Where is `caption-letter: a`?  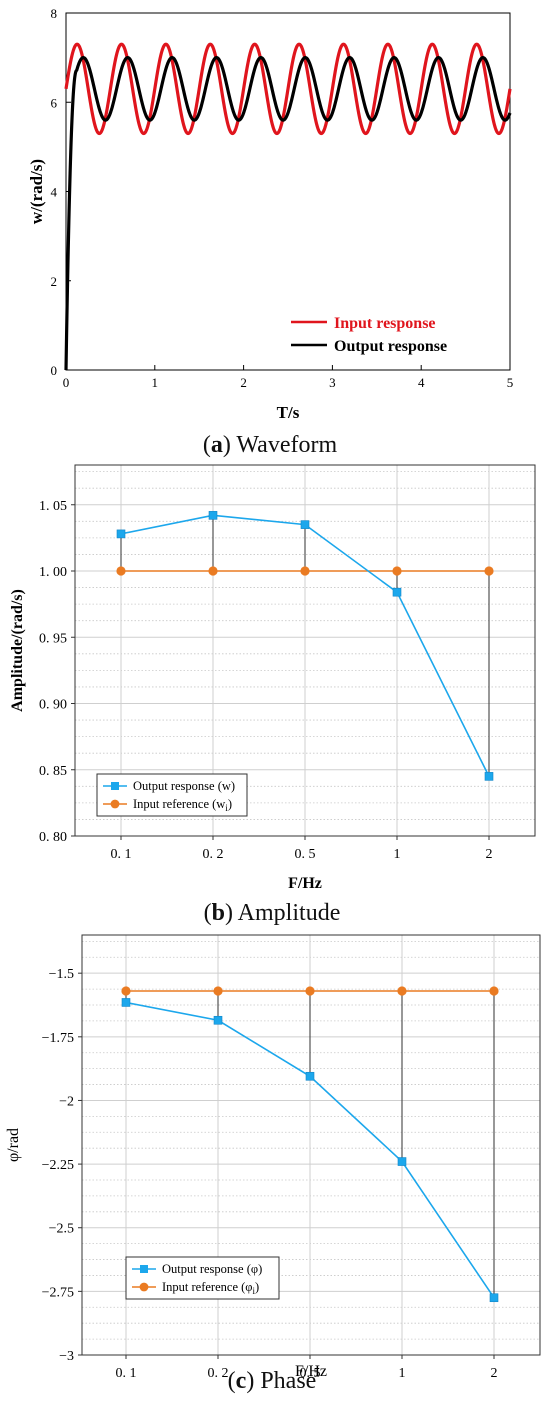
caption-letter: a is located at coordinates (217, 445).